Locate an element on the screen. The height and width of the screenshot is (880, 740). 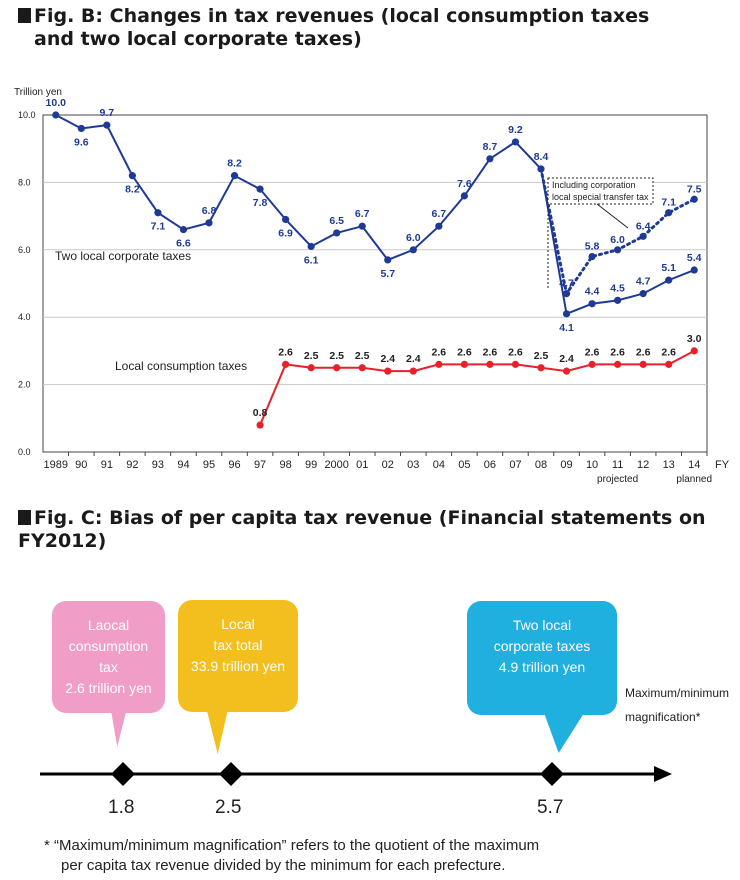
data-label: 0.8 is located at coordinates (260, 413).